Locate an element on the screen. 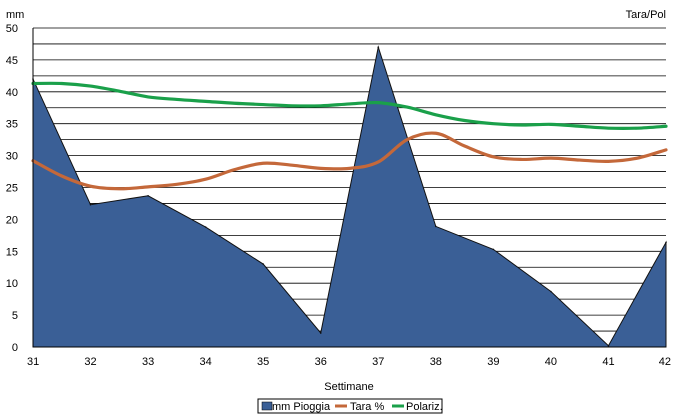 This screenshot has width=673, height=414. y-axis-left-label: mm is located at coordinates (15, 15).